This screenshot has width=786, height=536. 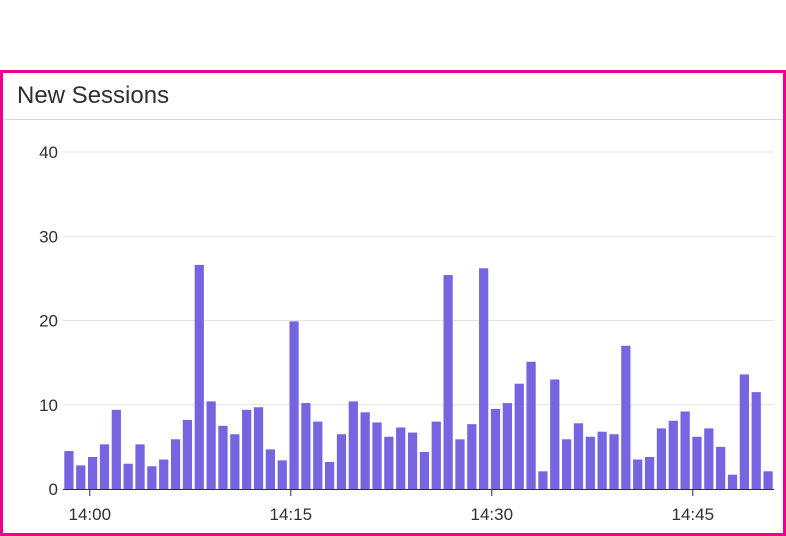 I want to click on y-tick-label: 0, so click(x=53, y=489).